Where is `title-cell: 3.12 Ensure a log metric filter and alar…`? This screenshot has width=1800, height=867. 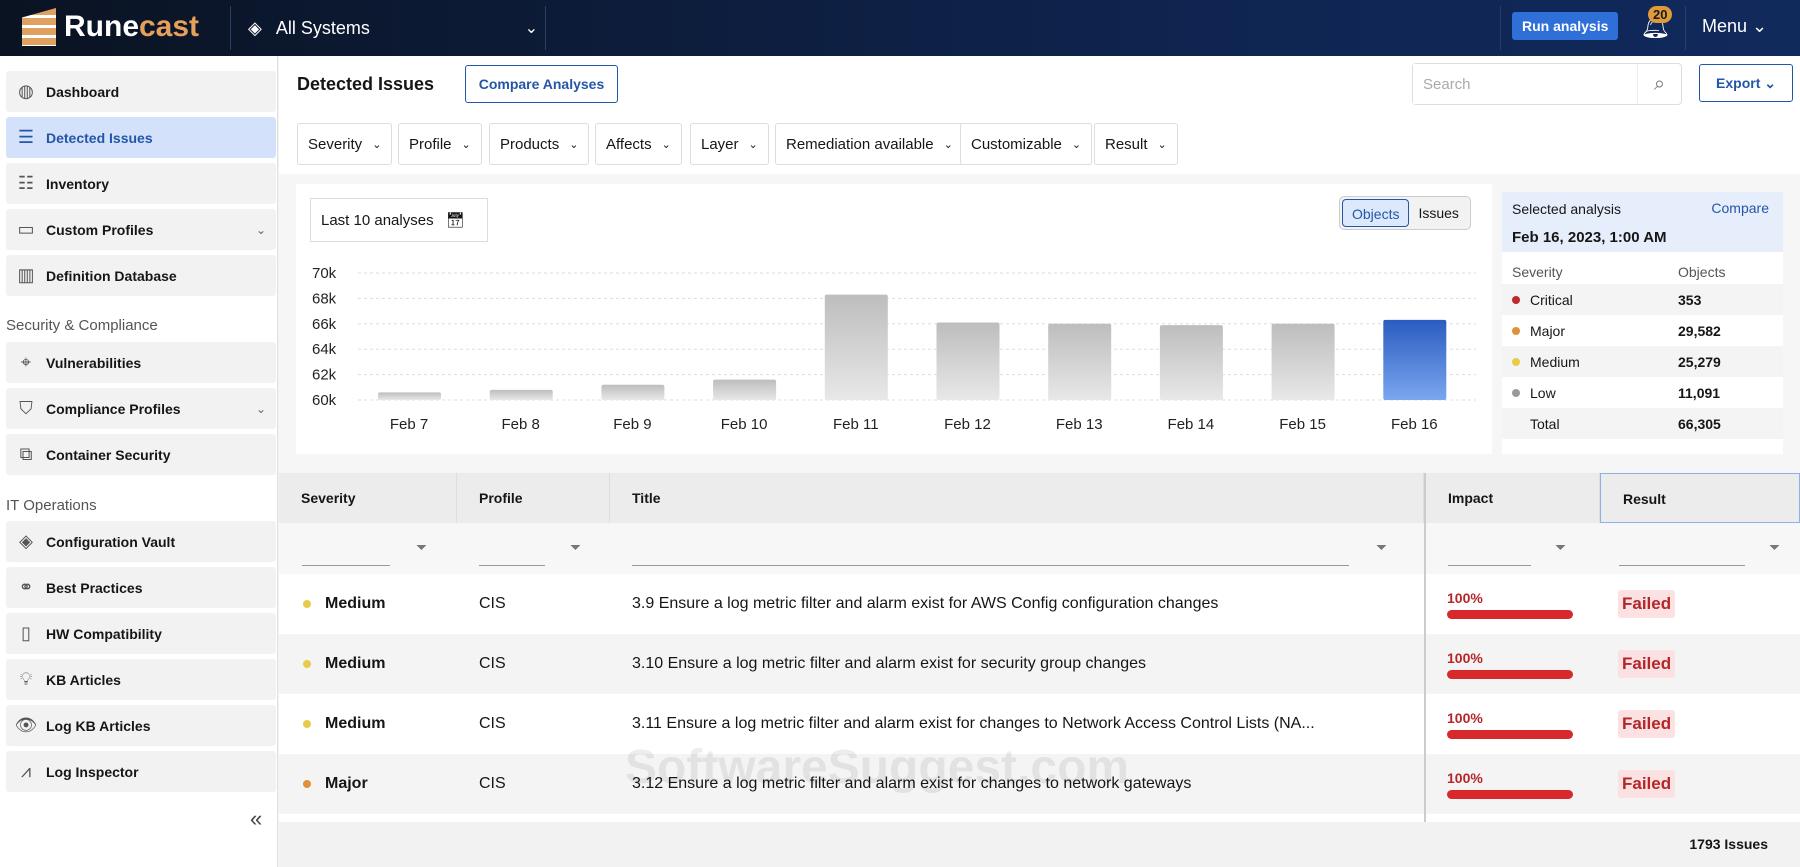 title-cell: 3.12 Ensure a log metric filter and alar… is located at coordinates (912, 783).